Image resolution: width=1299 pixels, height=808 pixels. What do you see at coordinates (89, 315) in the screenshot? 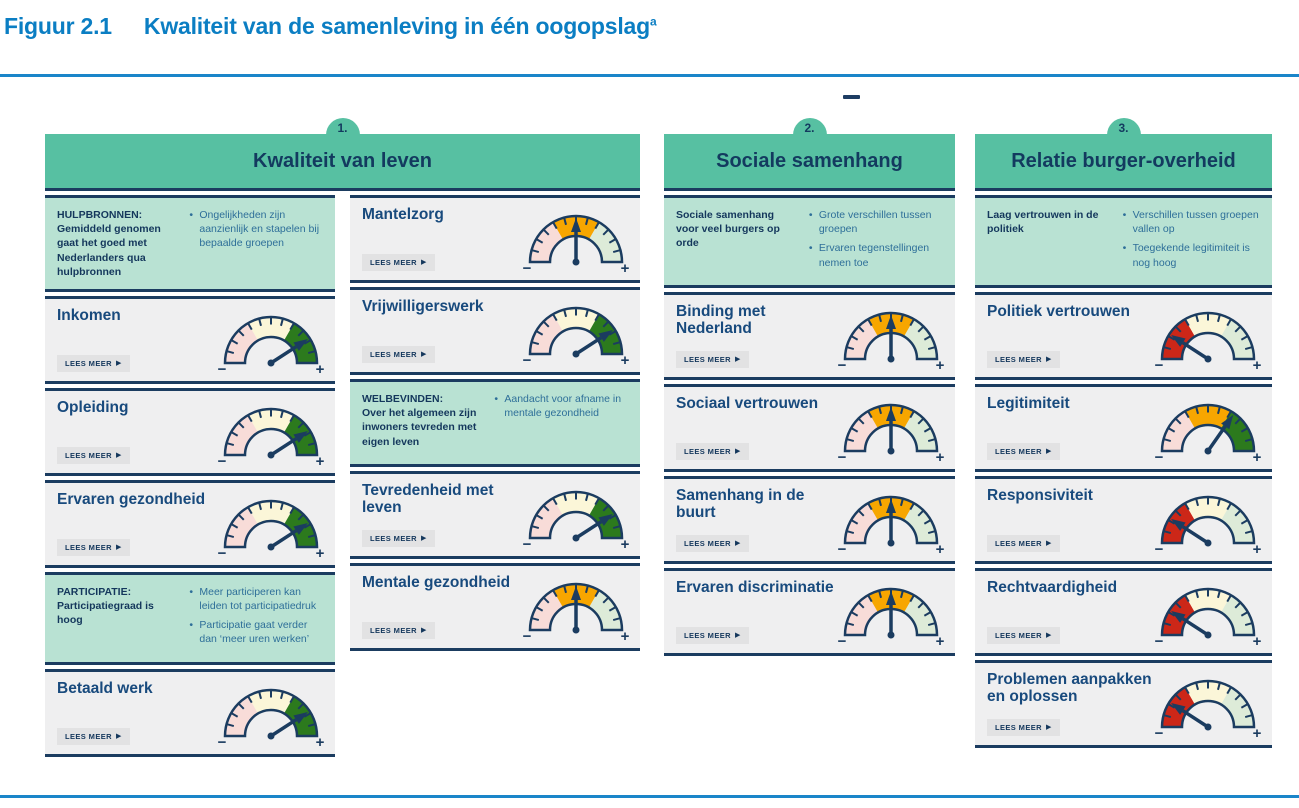
I see `metric-label: Inkomen` at bounding box center [89, 315].